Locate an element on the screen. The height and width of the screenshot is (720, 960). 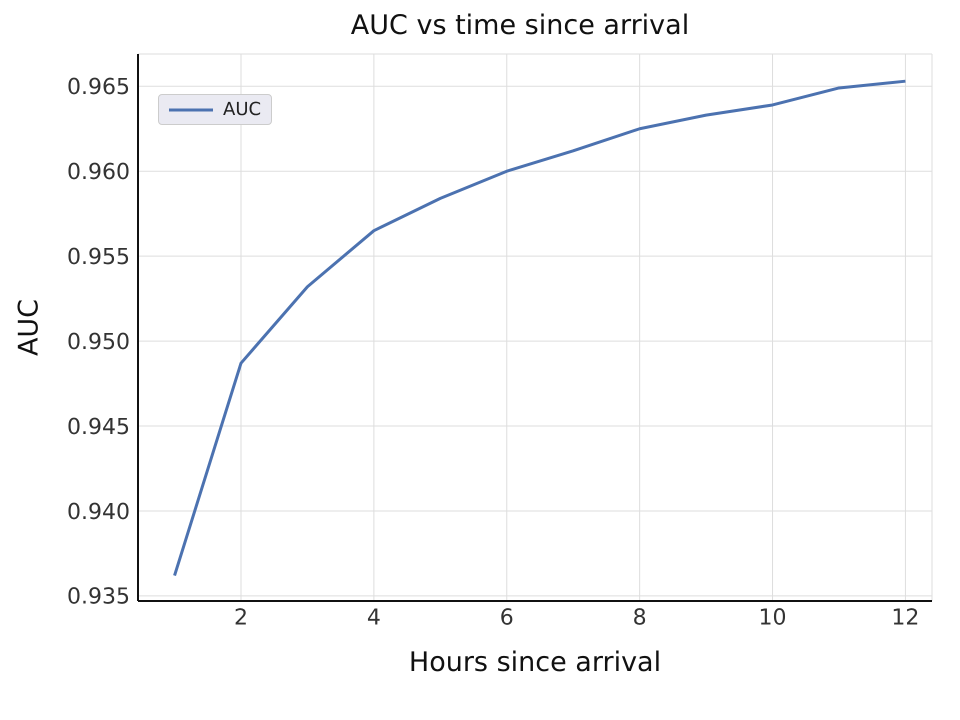
x-tick-label: 6 is located at coordinates (507, 618).